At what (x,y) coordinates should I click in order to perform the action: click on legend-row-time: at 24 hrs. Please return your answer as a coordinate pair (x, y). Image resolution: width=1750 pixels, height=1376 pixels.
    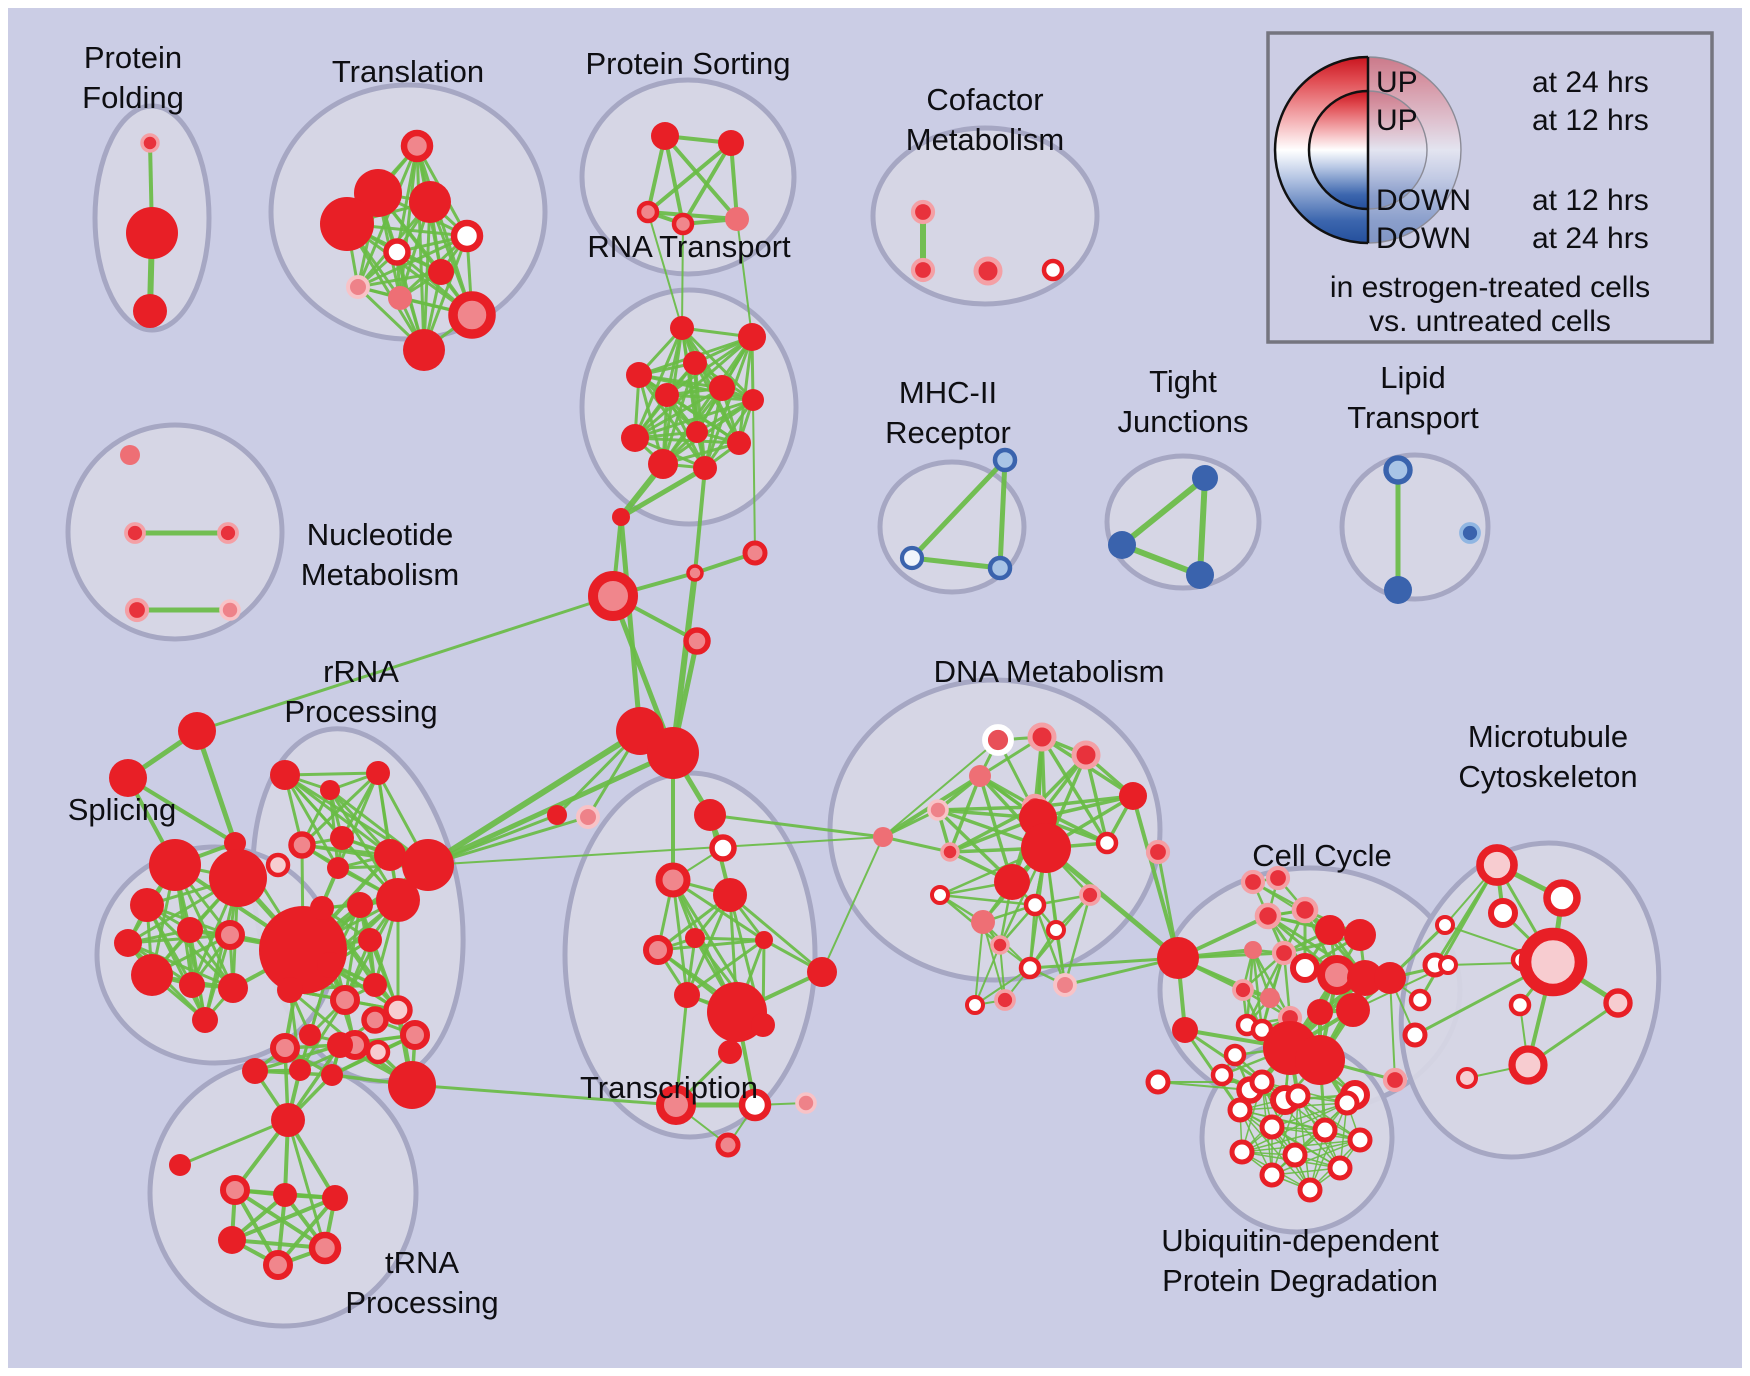
    Looking at the image, I should click on (1590, 238).